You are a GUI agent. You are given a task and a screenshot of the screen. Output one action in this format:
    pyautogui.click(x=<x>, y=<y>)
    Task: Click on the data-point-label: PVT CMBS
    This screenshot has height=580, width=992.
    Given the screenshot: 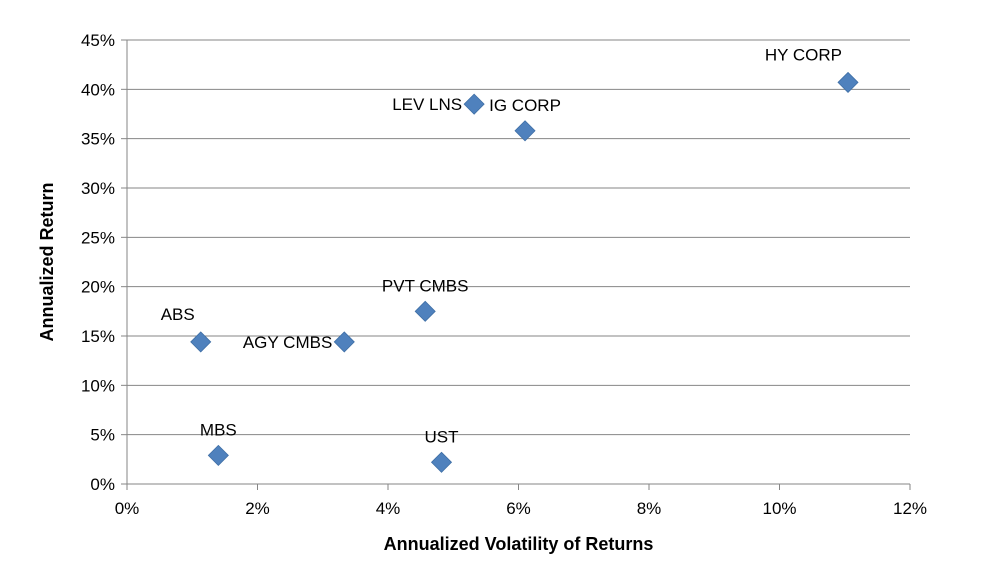 What is the action you would take?
    pyautogui.click(x=425, y=285)
    